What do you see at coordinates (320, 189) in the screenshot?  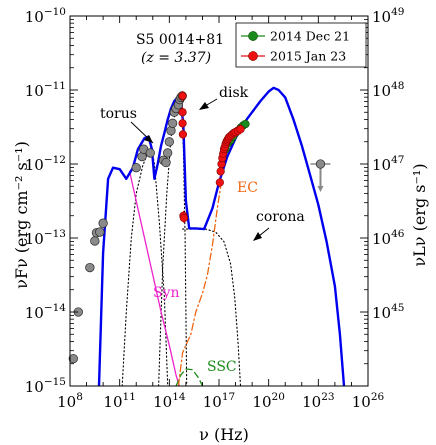 I see `gamma-upper-limit-arrow` at bounding box center [320, 189].